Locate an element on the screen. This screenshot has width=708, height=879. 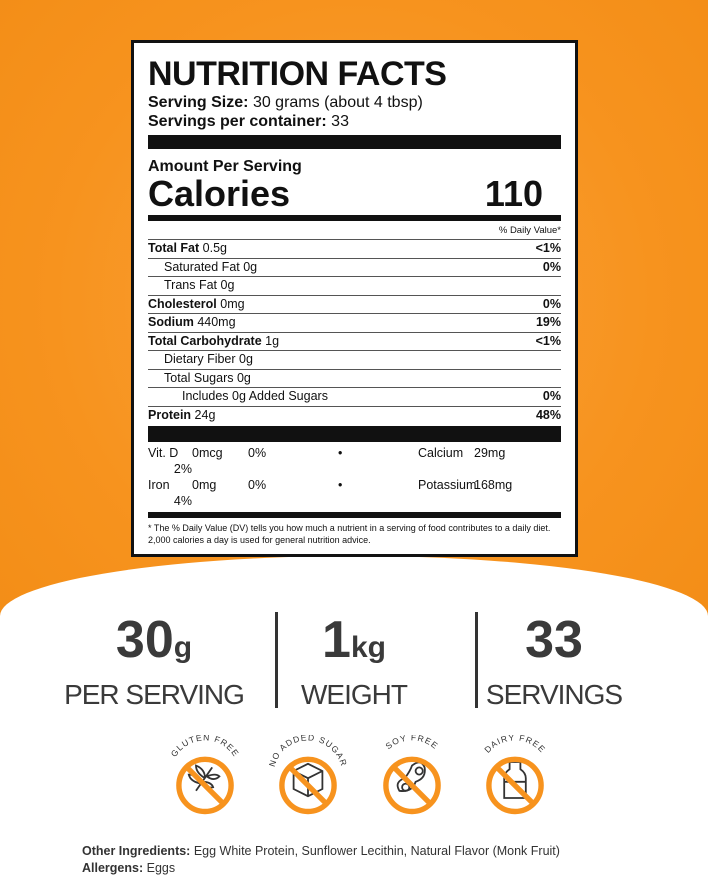
label-title: NUTRITION FACTS is located at coordinates (297, 74).